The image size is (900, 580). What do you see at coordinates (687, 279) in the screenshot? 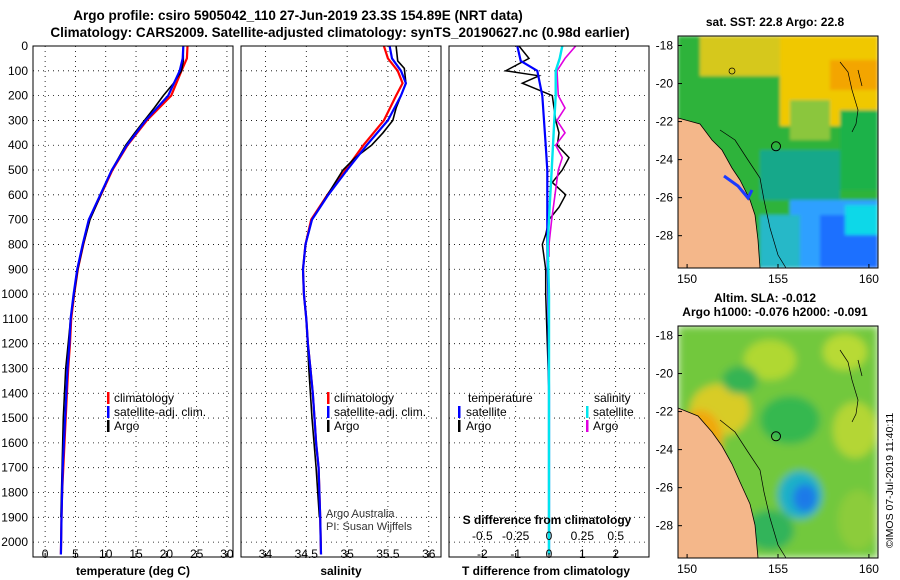
I see `lon-tick-label: 150` at bounding box center [687, 279].